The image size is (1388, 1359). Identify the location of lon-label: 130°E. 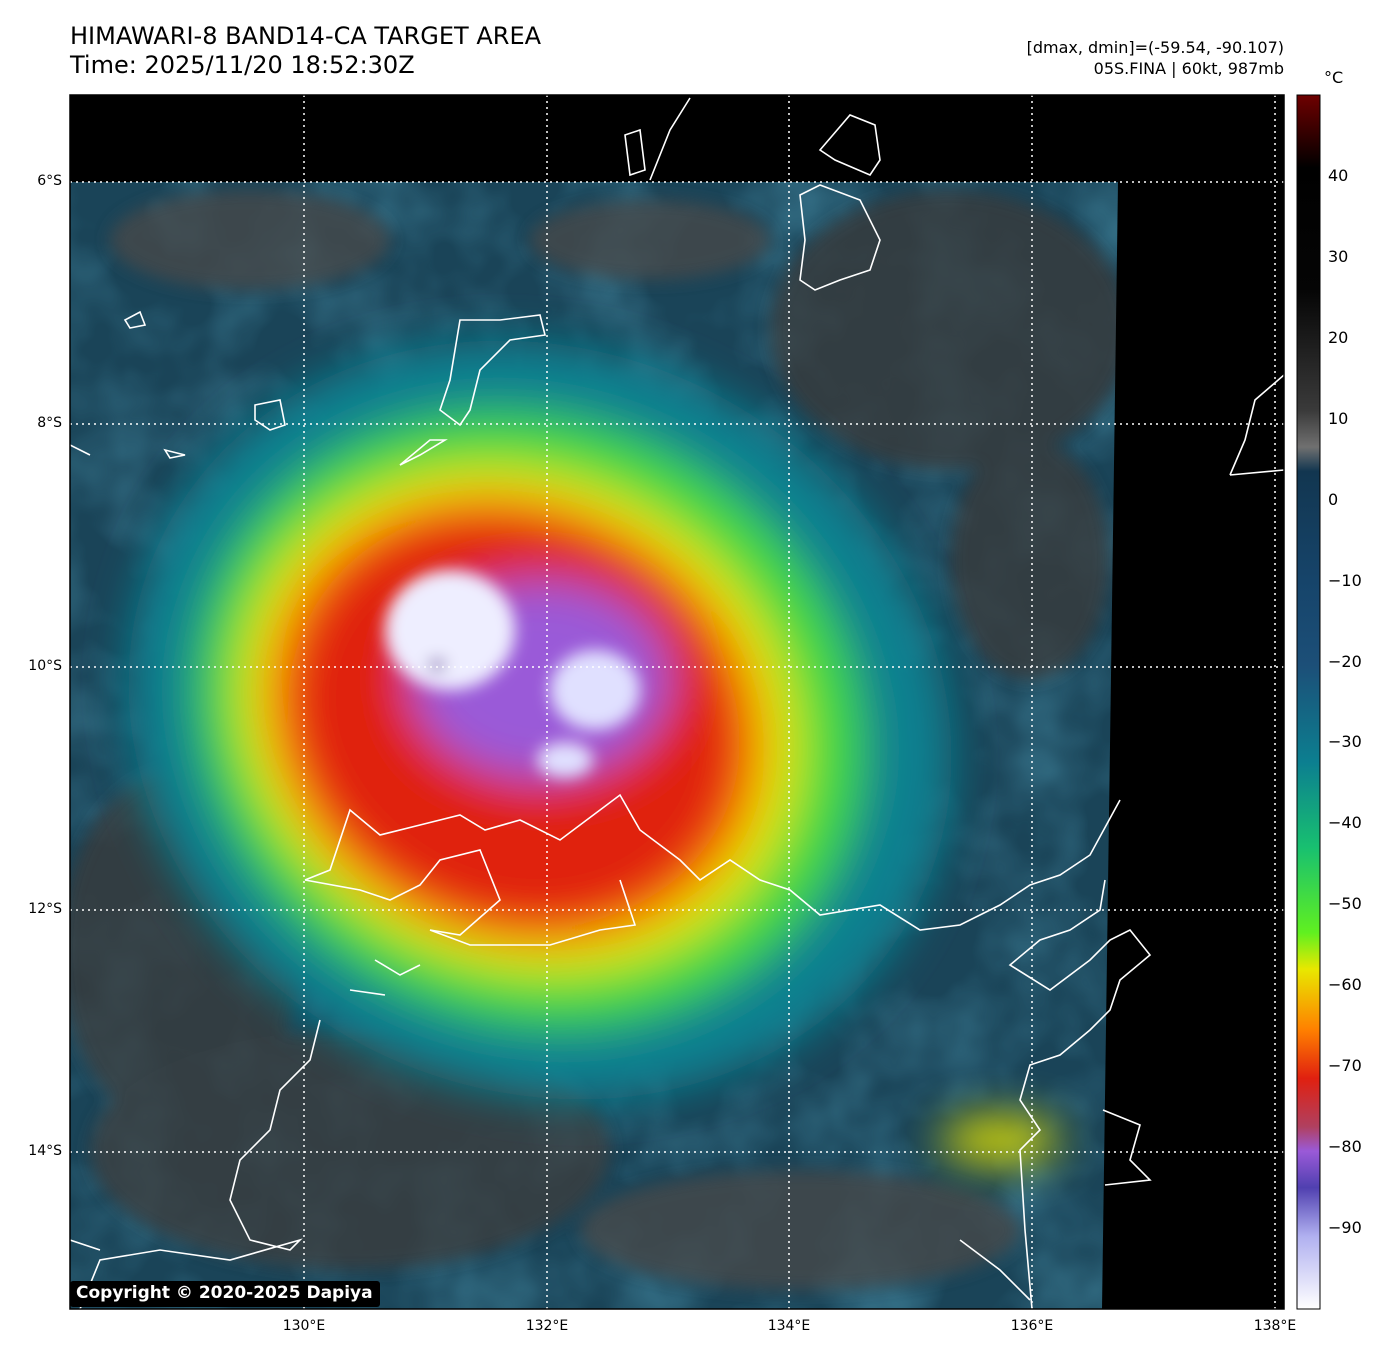
(304, 1326).